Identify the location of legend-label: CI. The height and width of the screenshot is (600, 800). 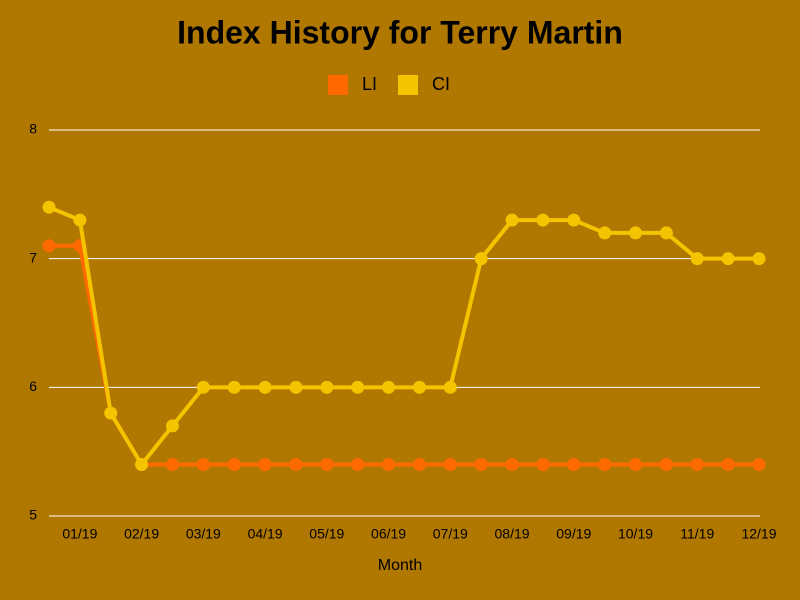
(441, 84).